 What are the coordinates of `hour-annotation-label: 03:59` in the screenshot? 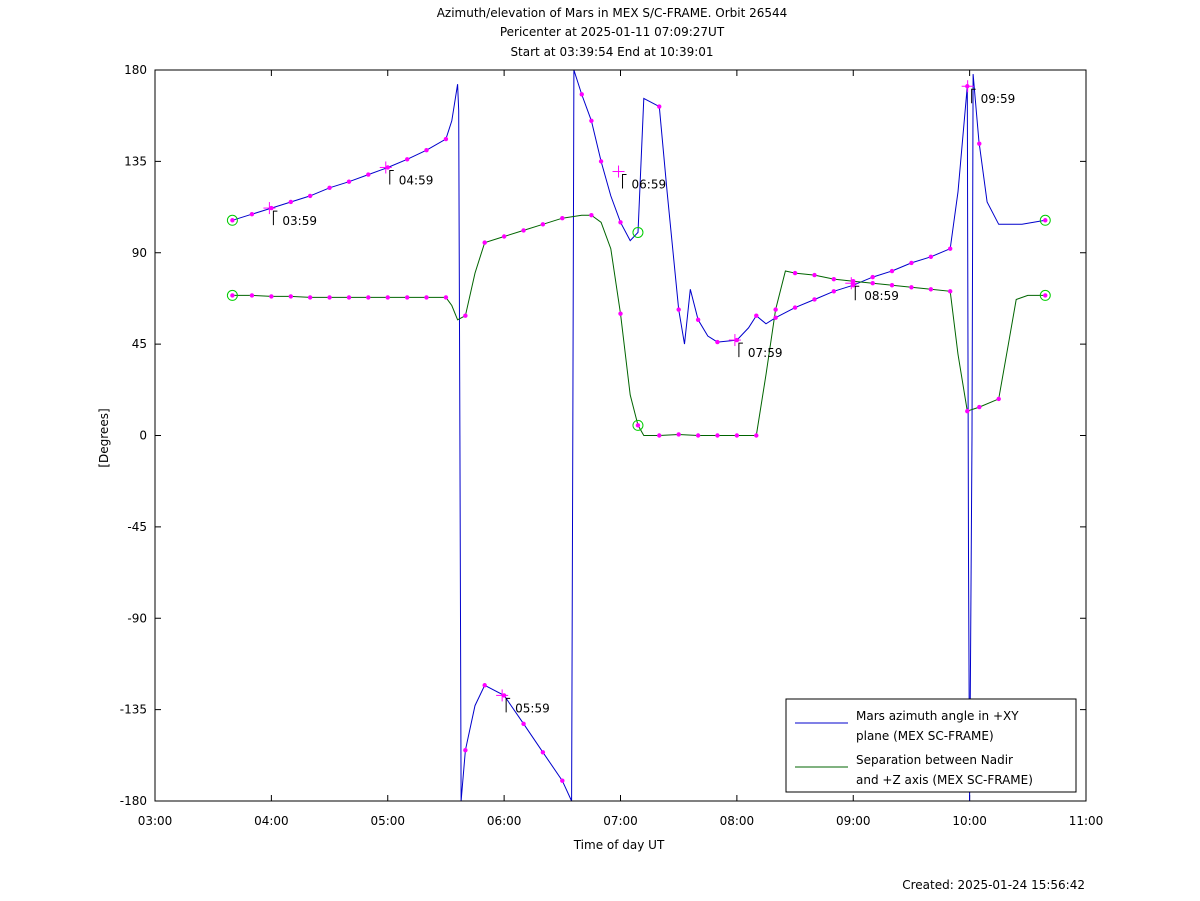 It's located at (299, 221).